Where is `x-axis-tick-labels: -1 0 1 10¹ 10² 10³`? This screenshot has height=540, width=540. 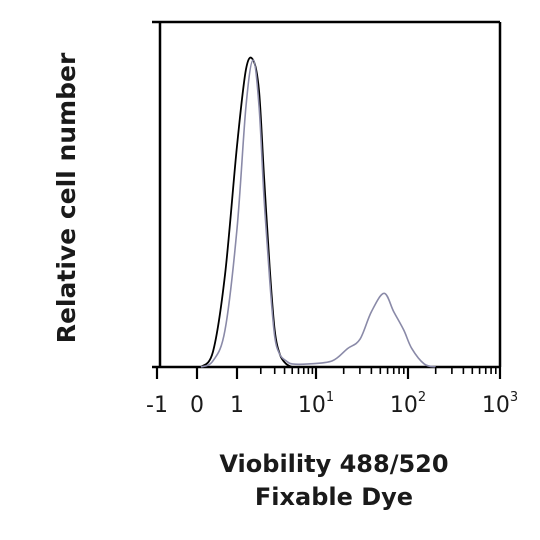
x-axis-tick-labels: -1 0 1 10¹ 10² 10³ is located at coordinates (332, 404).